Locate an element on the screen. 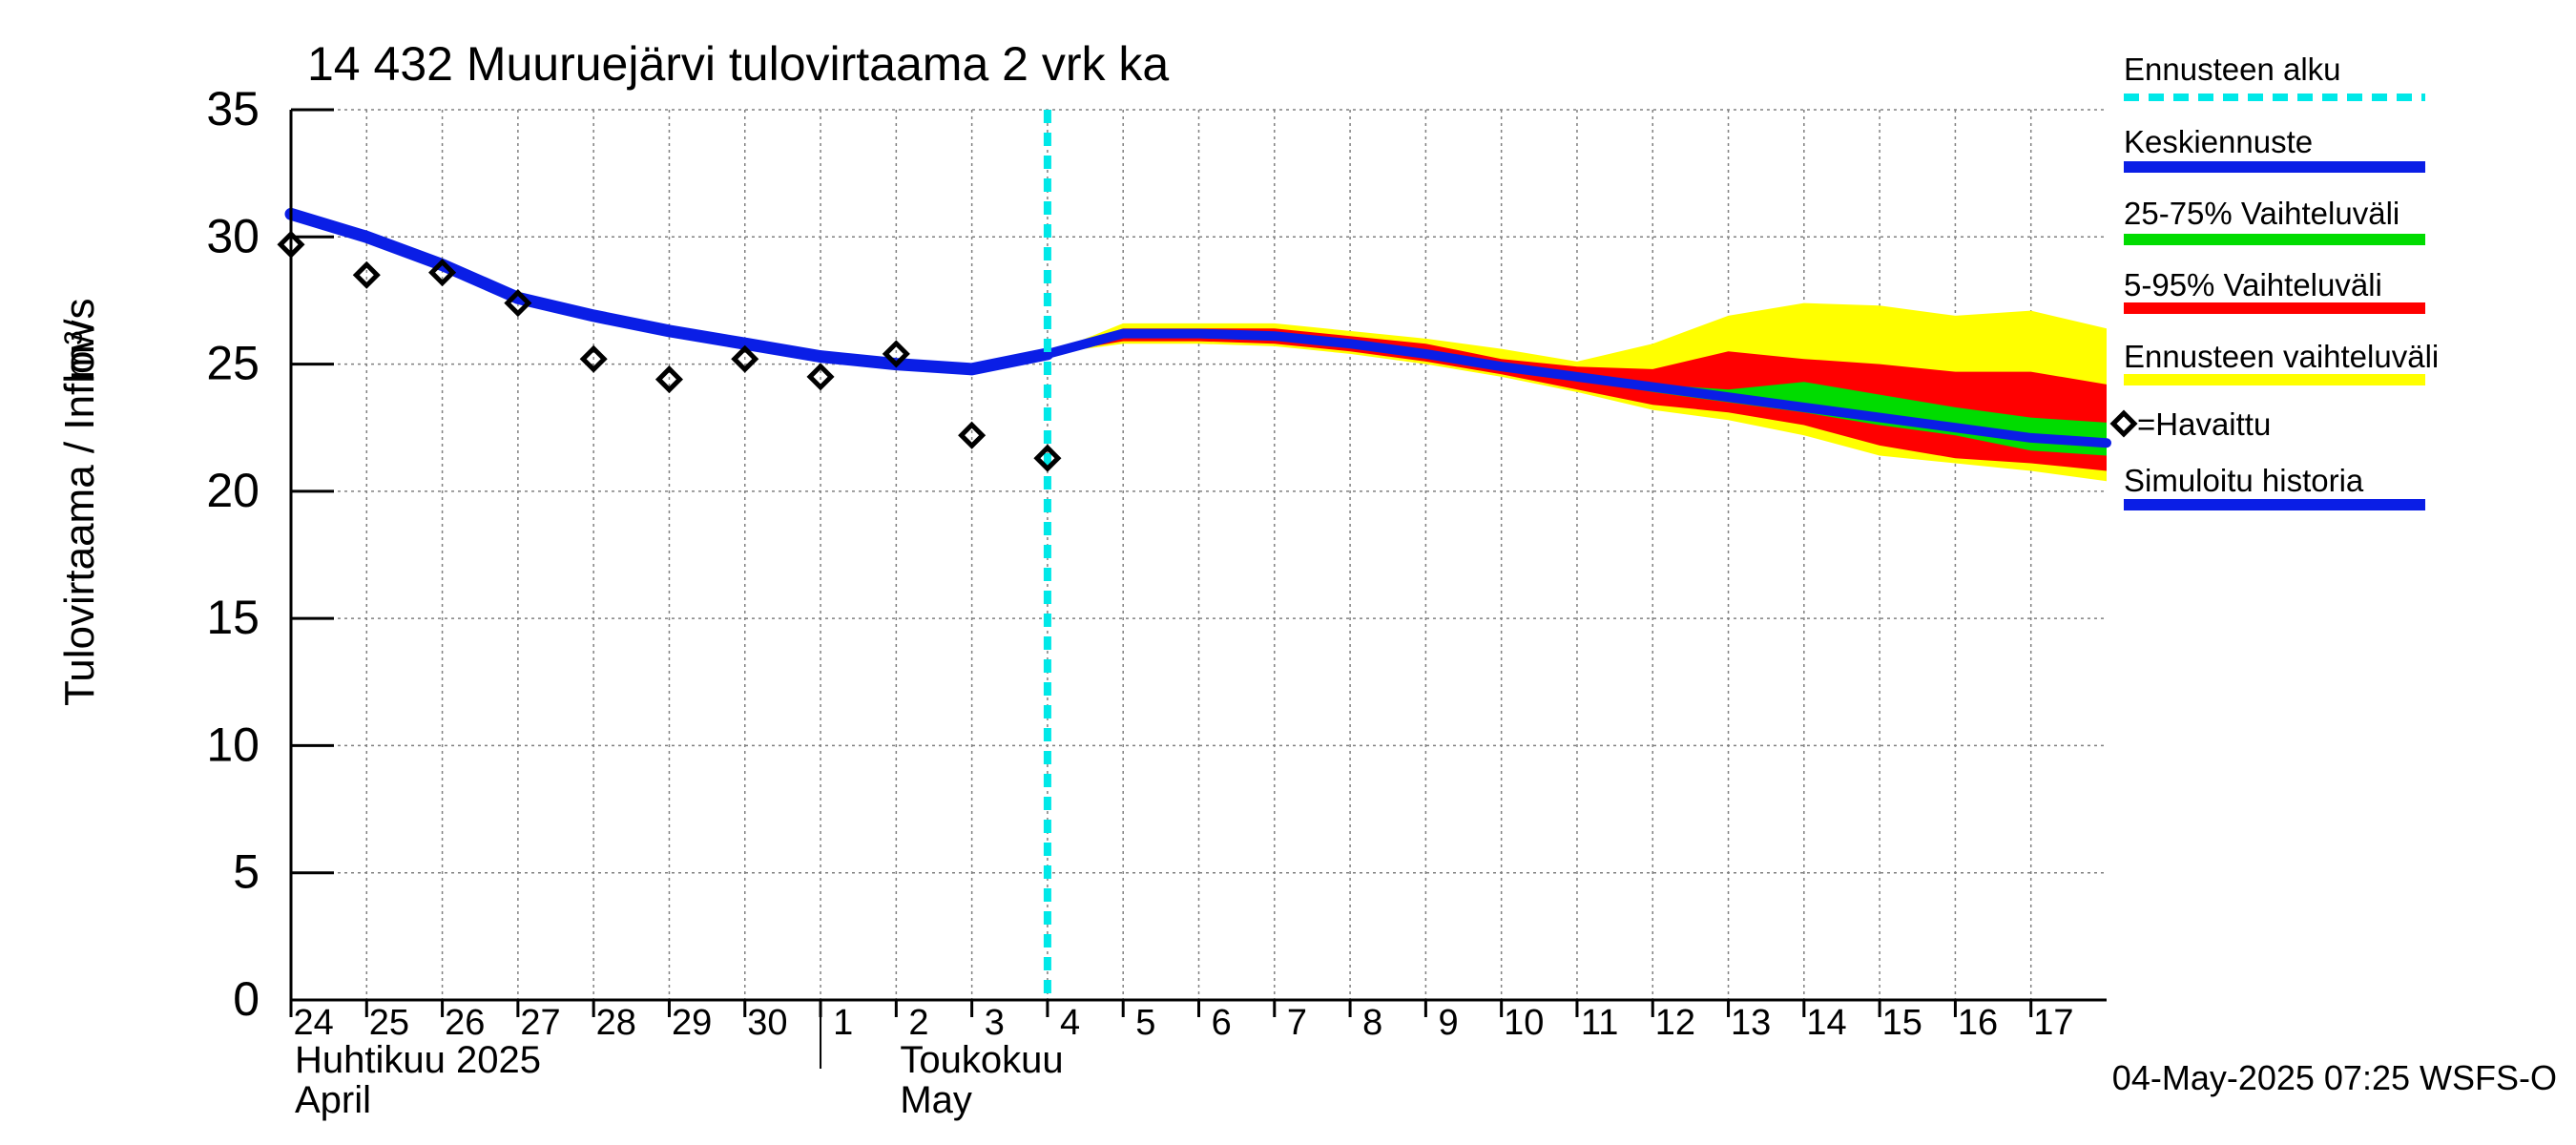 The height and width of the screenshot is (1145, 2576). footer-timestamp: 04-May-2025 07:25 WSFS-O is located at coordinates (2334, 1077).